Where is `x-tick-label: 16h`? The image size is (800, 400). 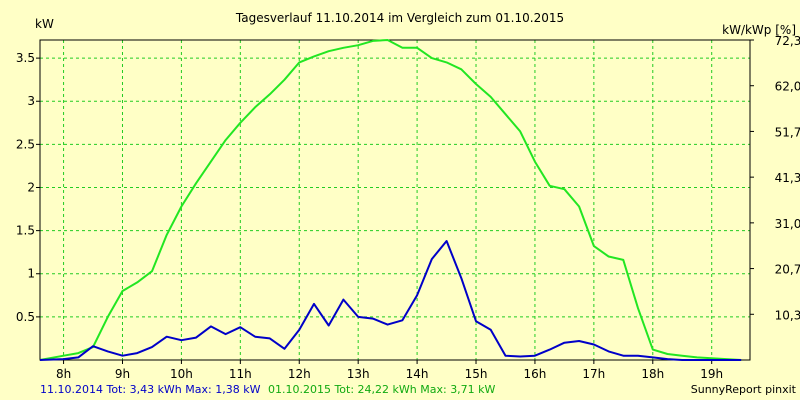
x-tick-label: 16h is located at coordinates (535, 374).